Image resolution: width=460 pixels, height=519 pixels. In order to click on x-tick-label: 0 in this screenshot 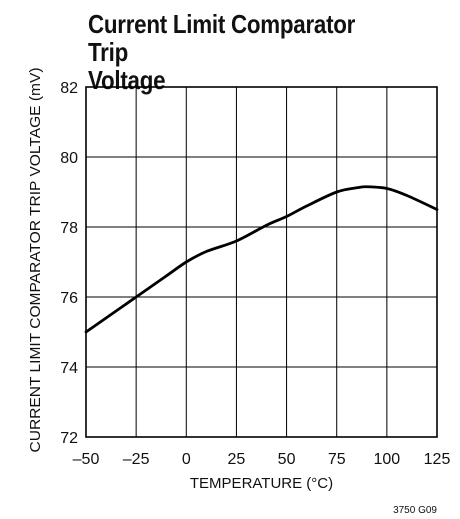, I will do `click(186, 459)`.